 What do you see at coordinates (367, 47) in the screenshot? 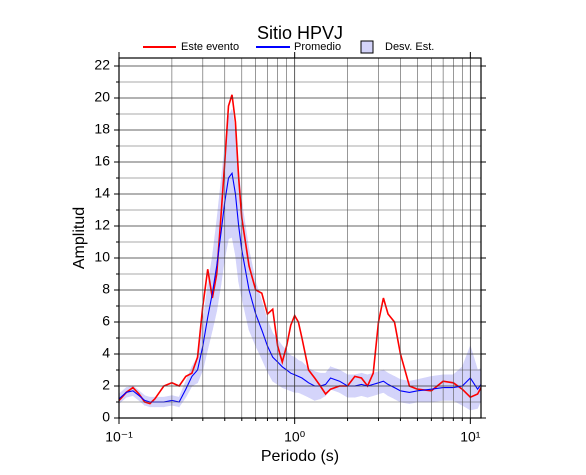
I see `legend-swatch` at bounding box center [367, 47].